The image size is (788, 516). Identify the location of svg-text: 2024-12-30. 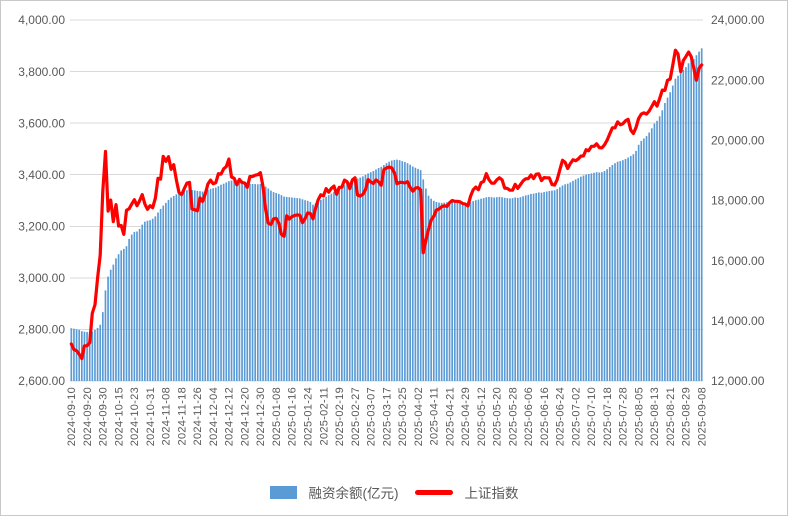
(261, 416).